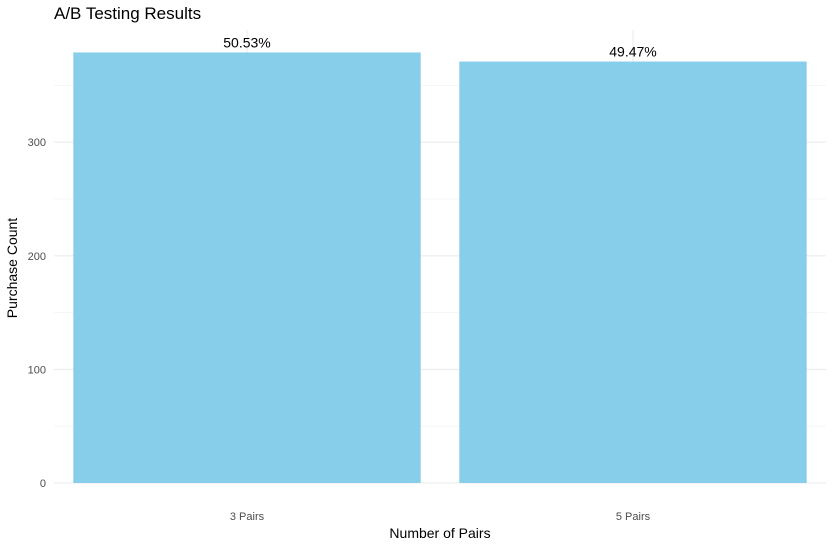 This screenshot has height=549, width=834. What do you see at coordinates (246, 42) in the screenshot?
I see `data-label: 50.53%` at bounding box center [246, 42].